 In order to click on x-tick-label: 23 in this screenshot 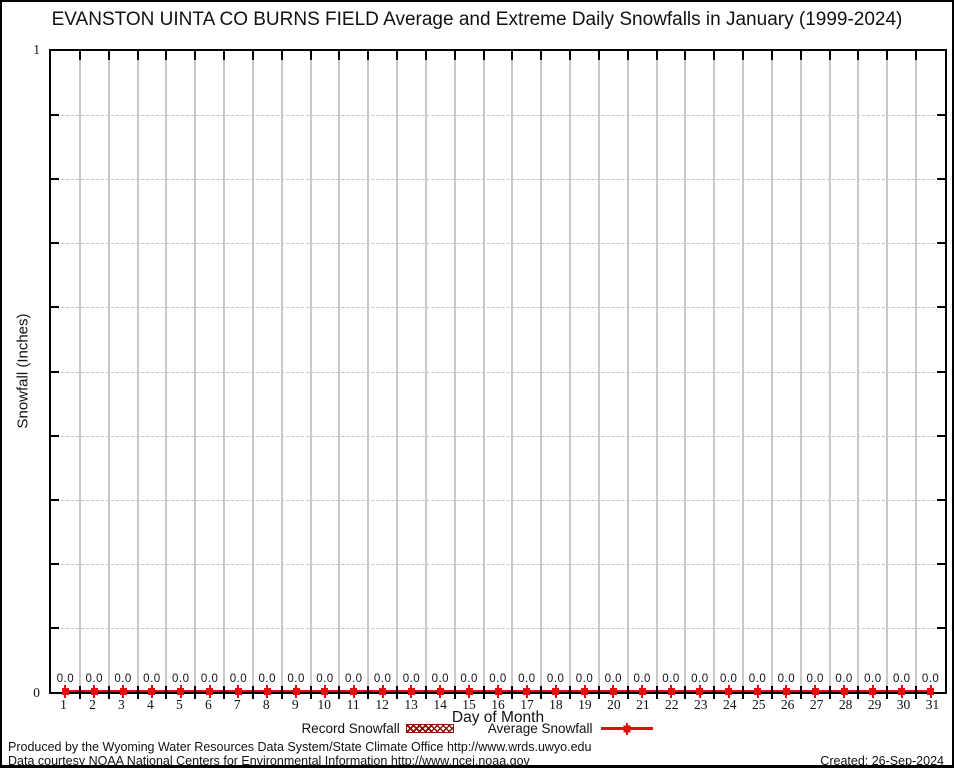, I will do `click(701, 704)`.